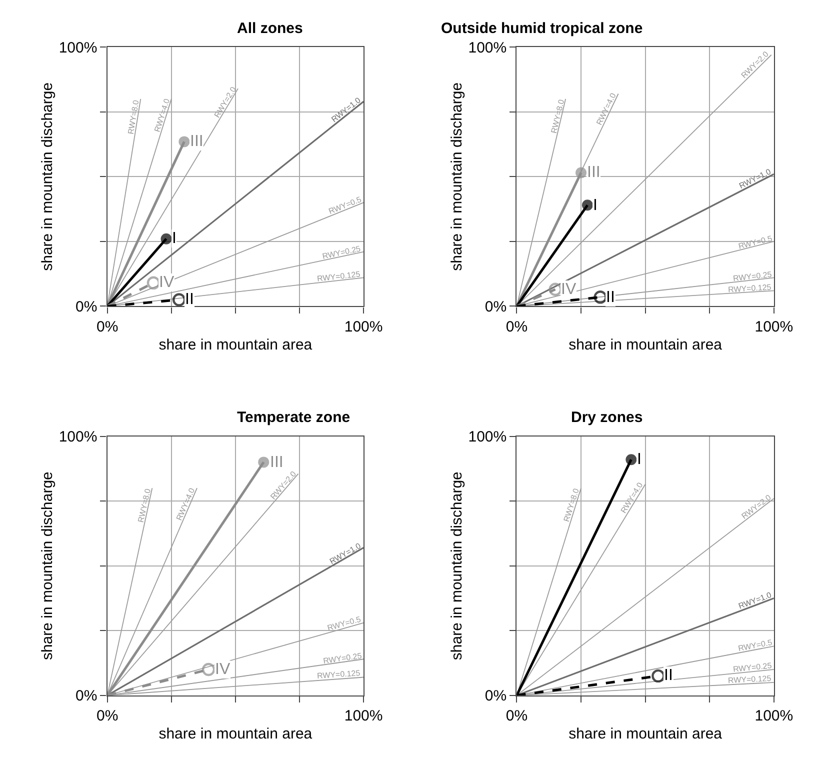  I want to click on chart-title: Outside humid tropical zone, so click(542, 28).